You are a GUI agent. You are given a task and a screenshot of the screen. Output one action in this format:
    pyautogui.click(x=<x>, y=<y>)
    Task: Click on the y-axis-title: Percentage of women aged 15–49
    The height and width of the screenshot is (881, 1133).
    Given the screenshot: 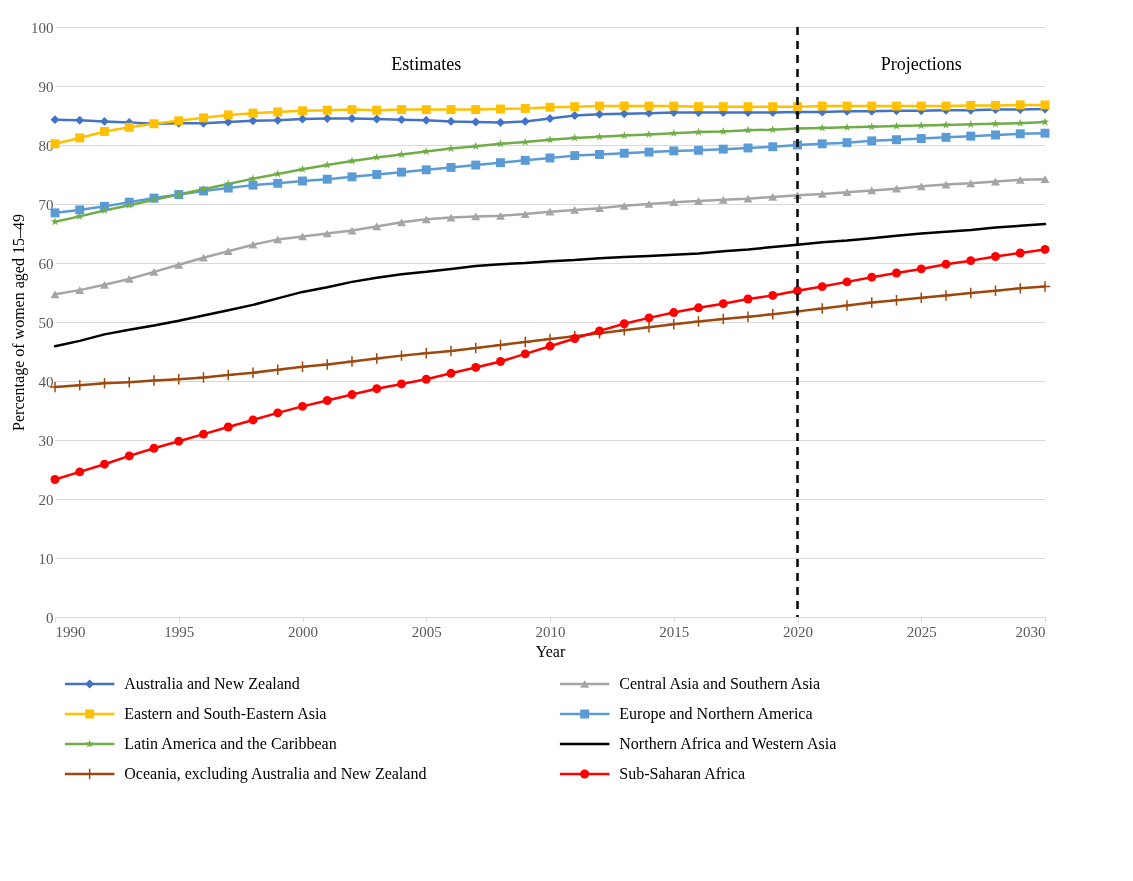 What is the action you would take?
    pyautogui.click(x=19, y=322)
    